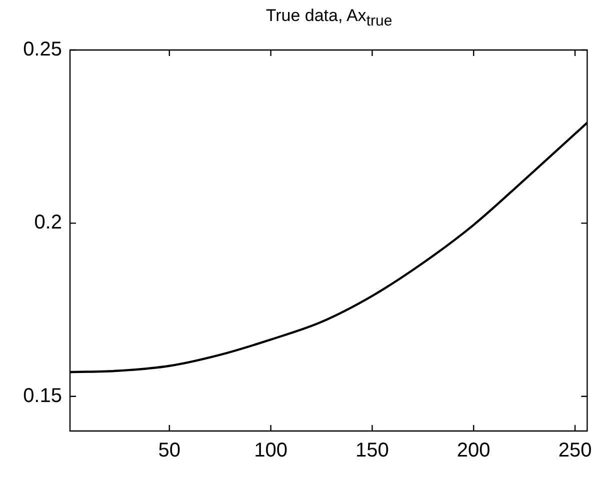 Image resolution: width=600 pixels, height=477 pixels. Describe the element at coordinates (372, 451) in the screenshot. I see `x-tick-label: 150` at that location.